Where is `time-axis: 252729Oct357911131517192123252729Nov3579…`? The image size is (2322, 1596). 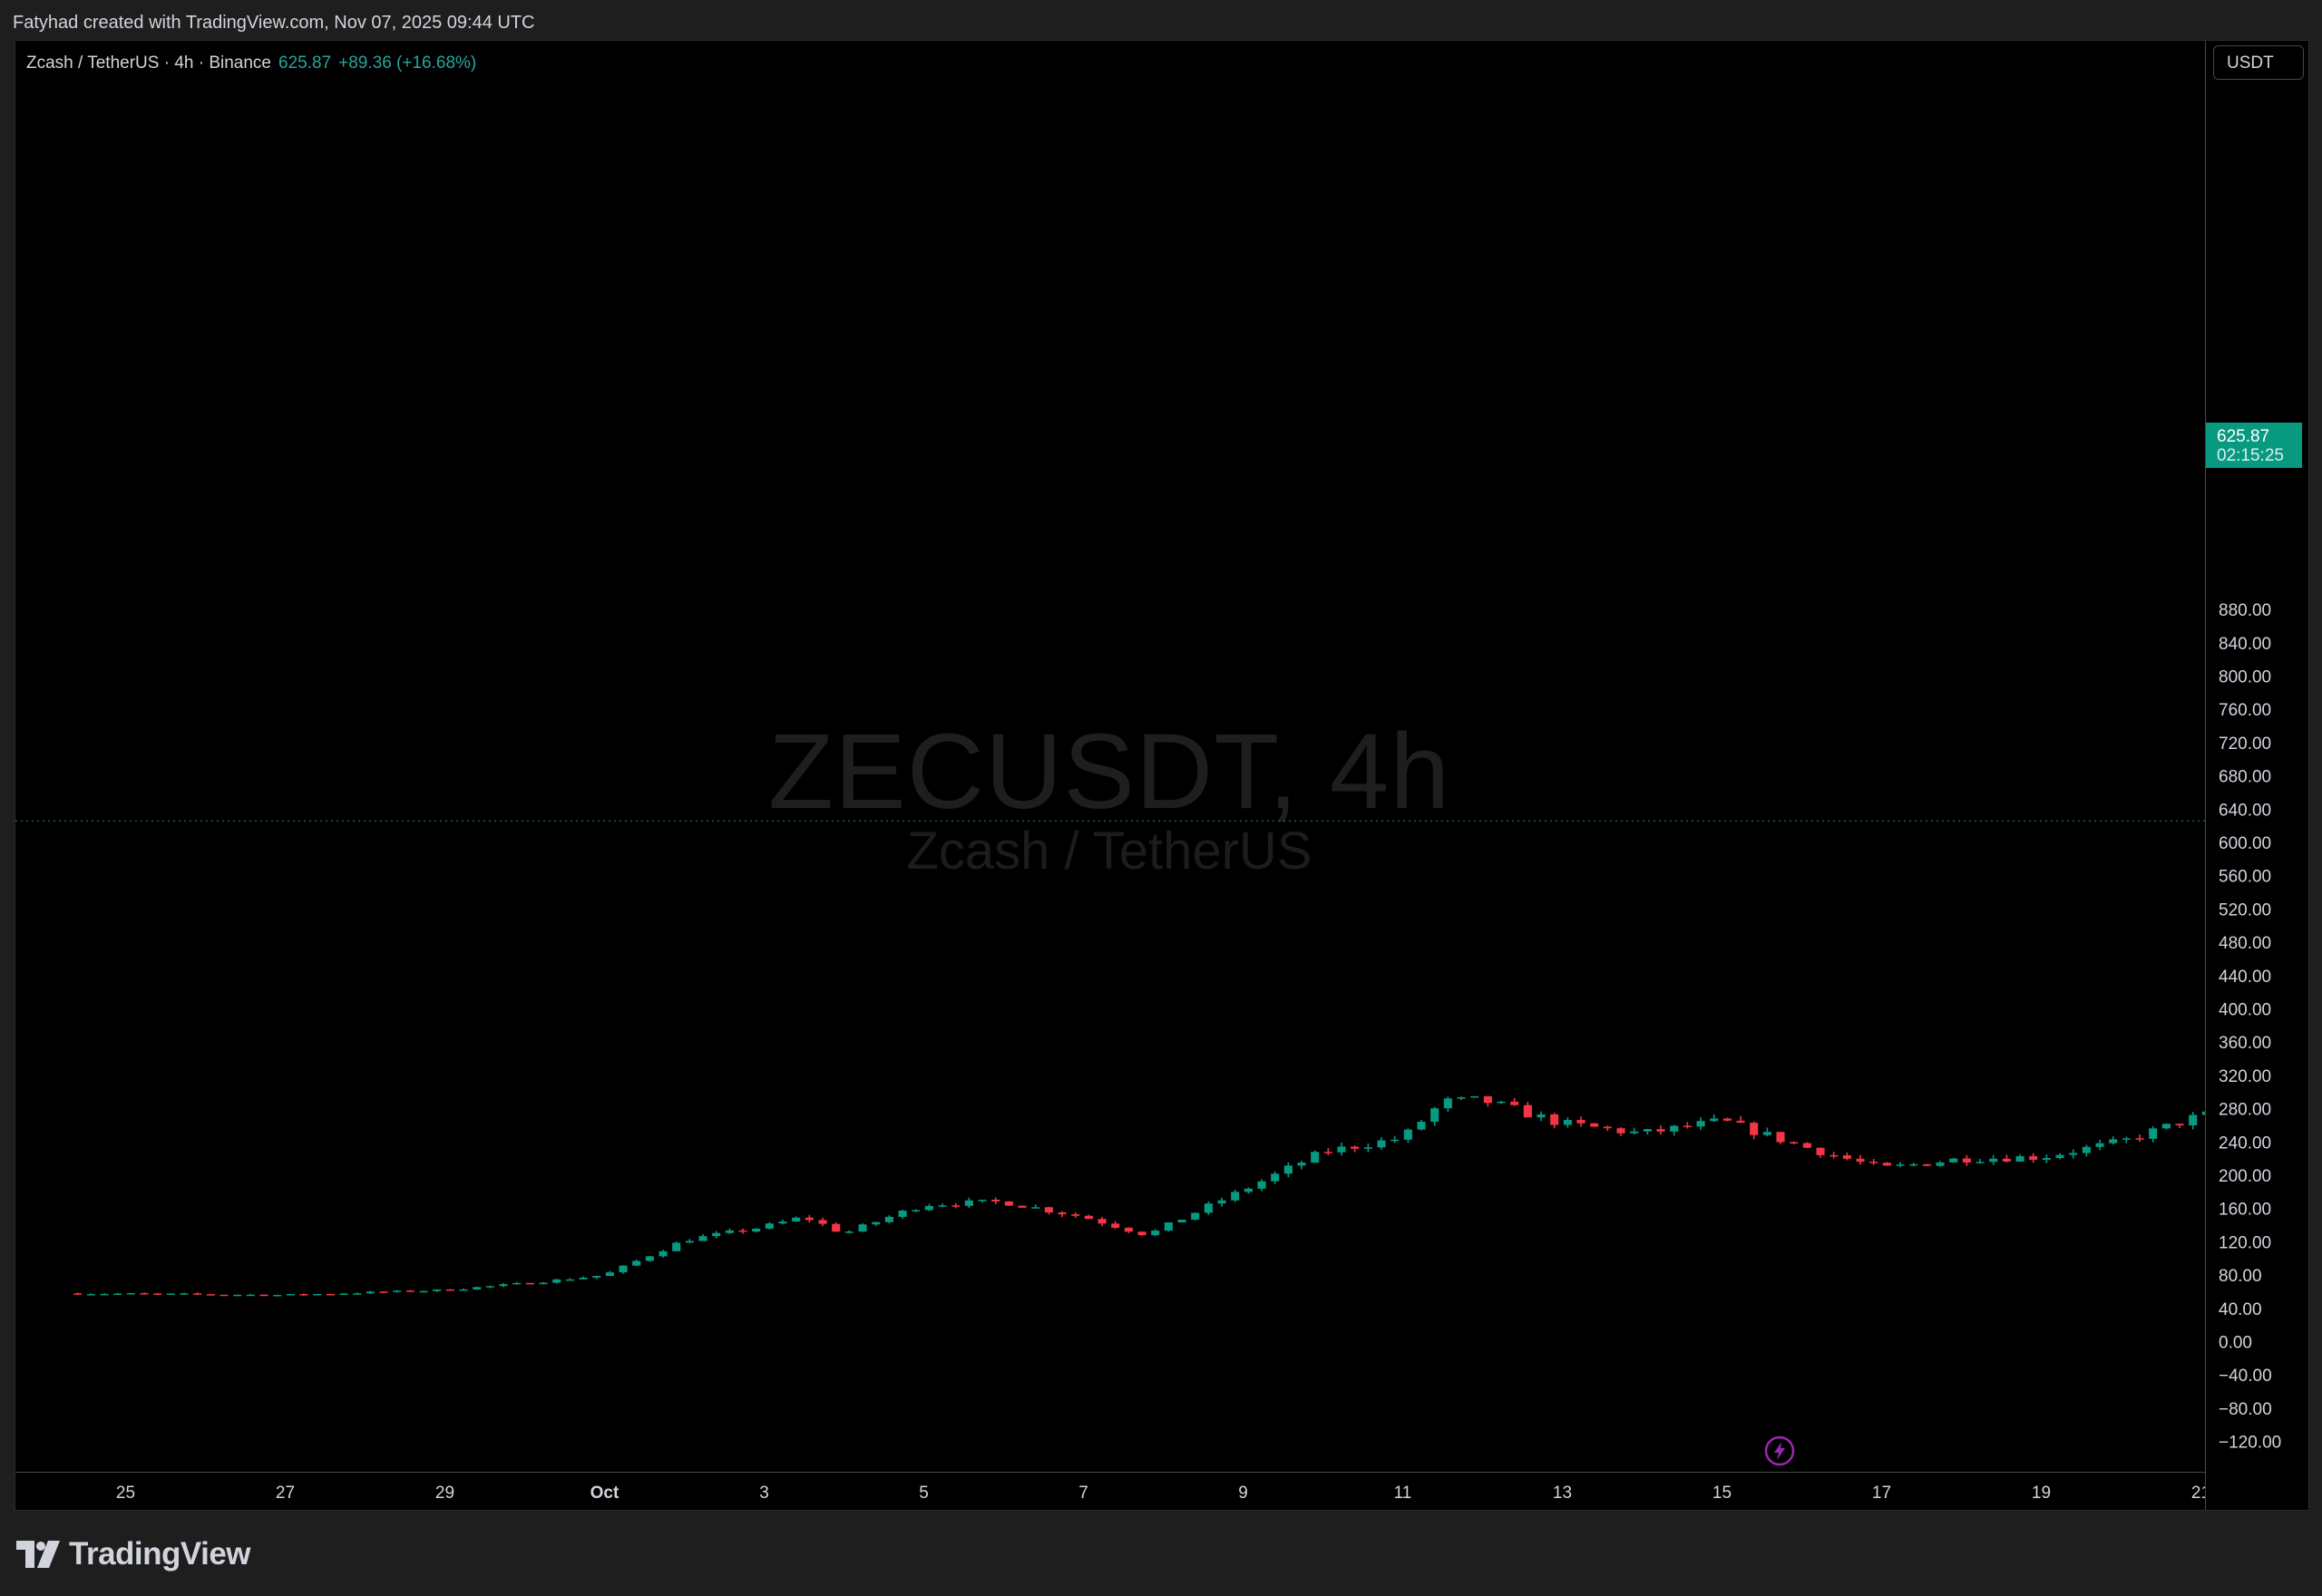 time-axis: 252729Oct357911131517192123252729Nov3579… is located at coordinates (1110, 1492).